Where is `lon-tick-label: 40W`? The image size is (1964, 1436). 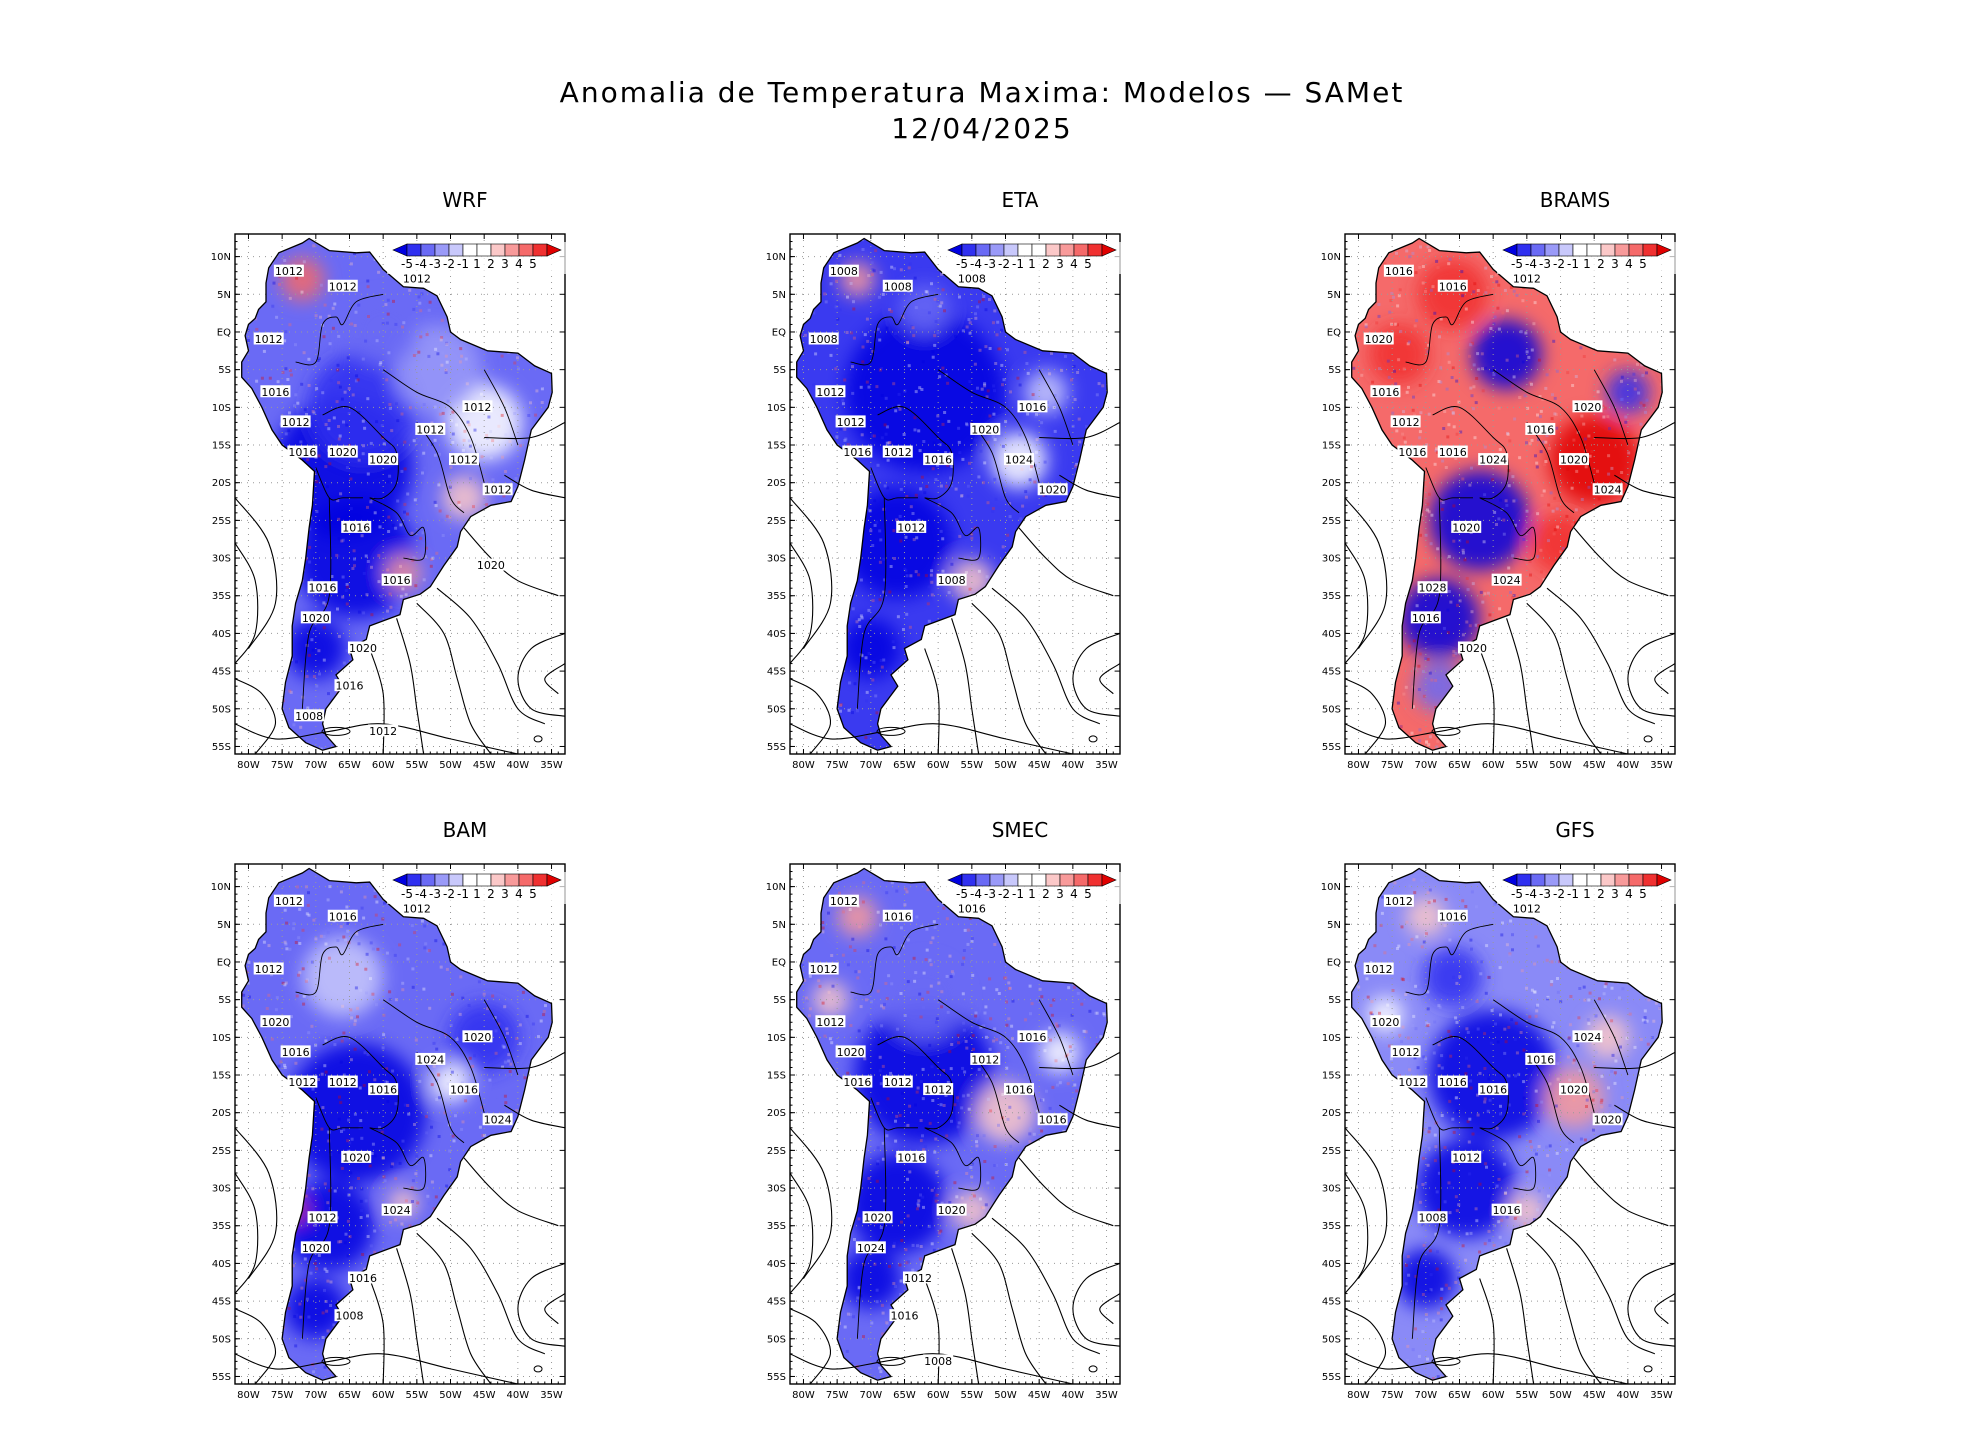 lon-tick-label: 40W is located at coordinates (518, 765).